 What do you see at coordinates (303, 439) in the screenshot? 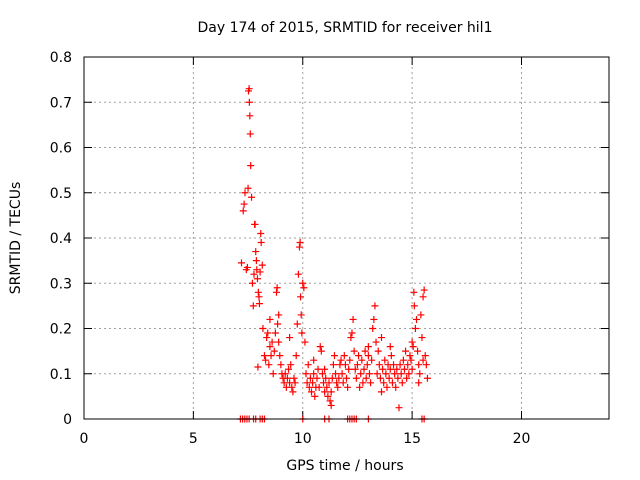
I see `x-tick-label: 10` at bounding box center [303, 439].